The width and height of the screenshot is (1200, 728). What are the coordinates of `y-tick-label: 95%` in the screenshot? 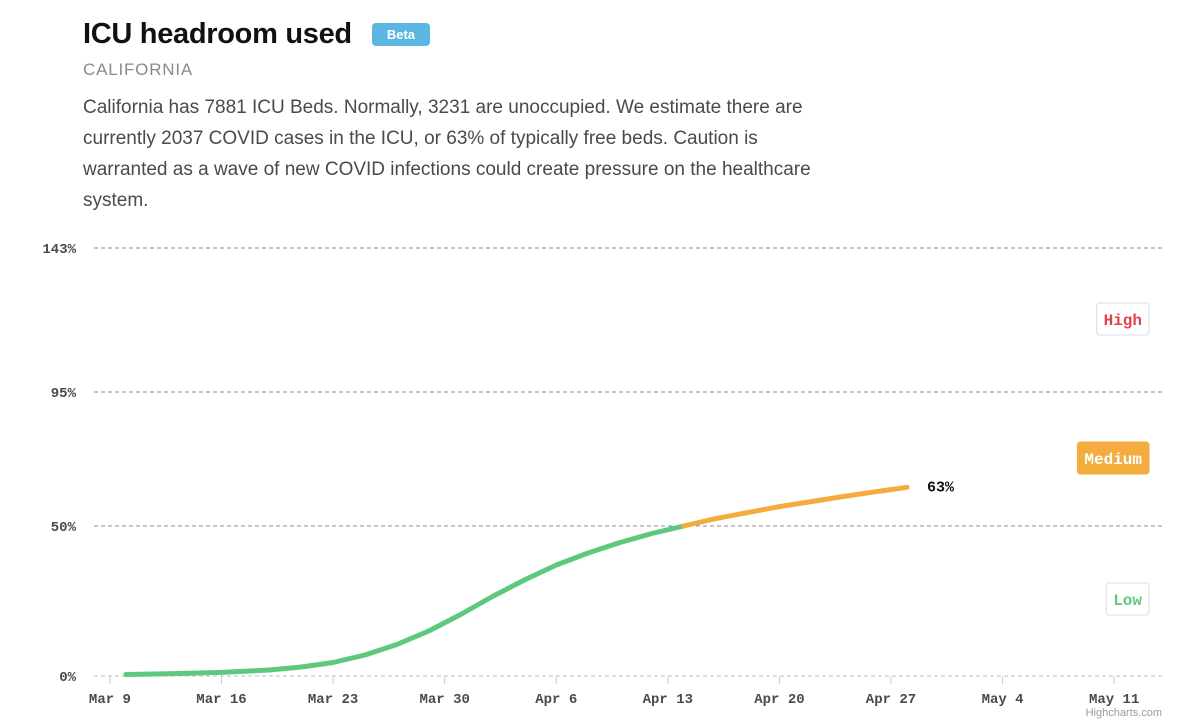 It's located at (64, 394).